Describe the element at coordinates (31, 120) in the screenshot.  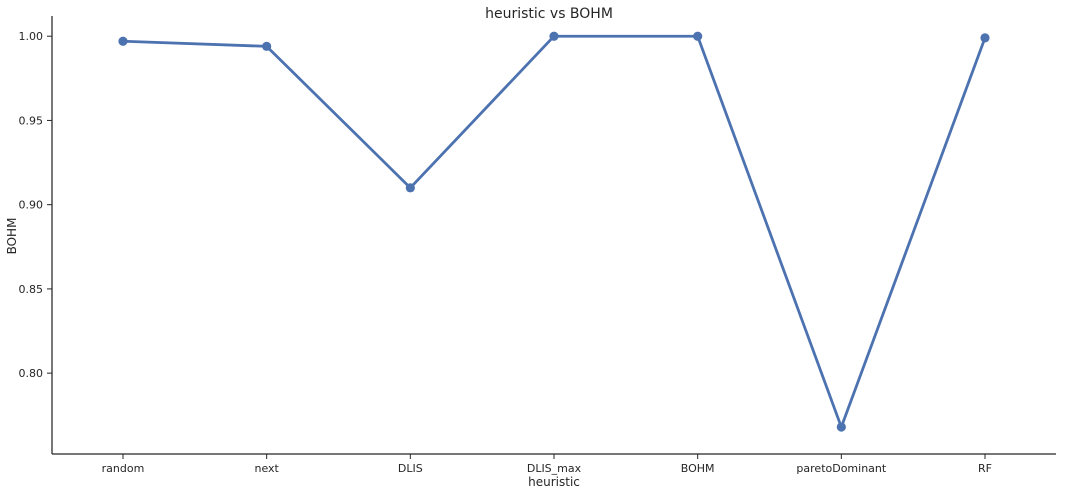
I see `y-tick-label: 0.95` at that location.